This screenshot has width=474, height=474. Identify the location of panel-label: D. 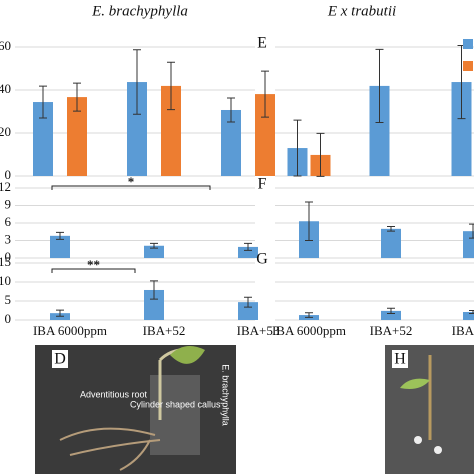
(60, 359).